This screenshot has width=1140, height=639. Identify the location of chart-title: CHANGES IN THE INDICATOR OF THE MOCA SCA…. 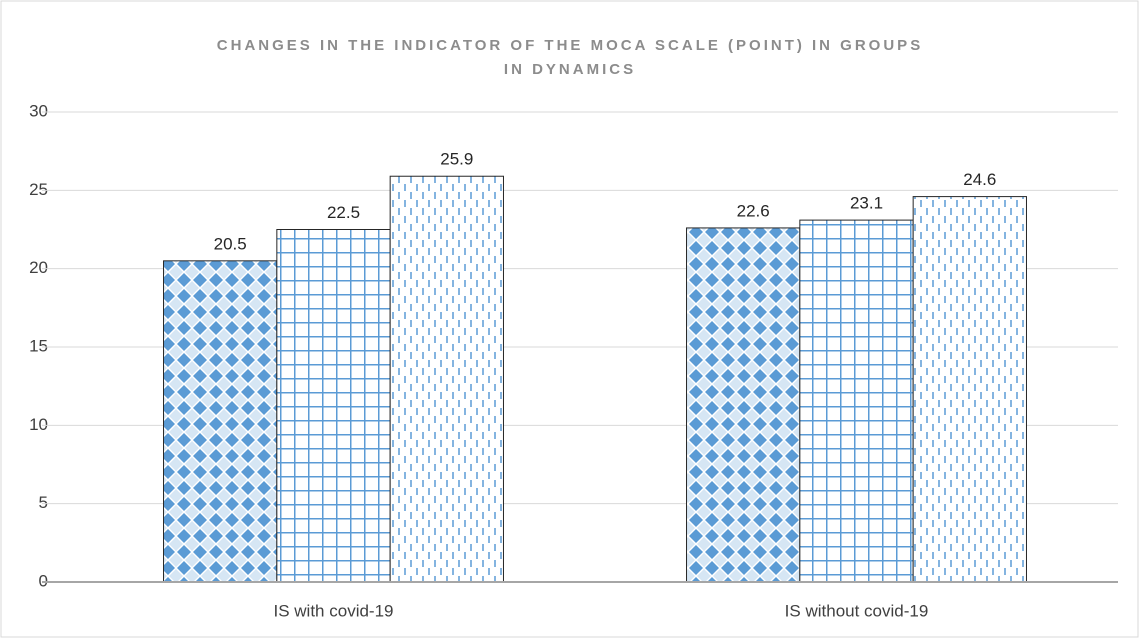
(570, 45).